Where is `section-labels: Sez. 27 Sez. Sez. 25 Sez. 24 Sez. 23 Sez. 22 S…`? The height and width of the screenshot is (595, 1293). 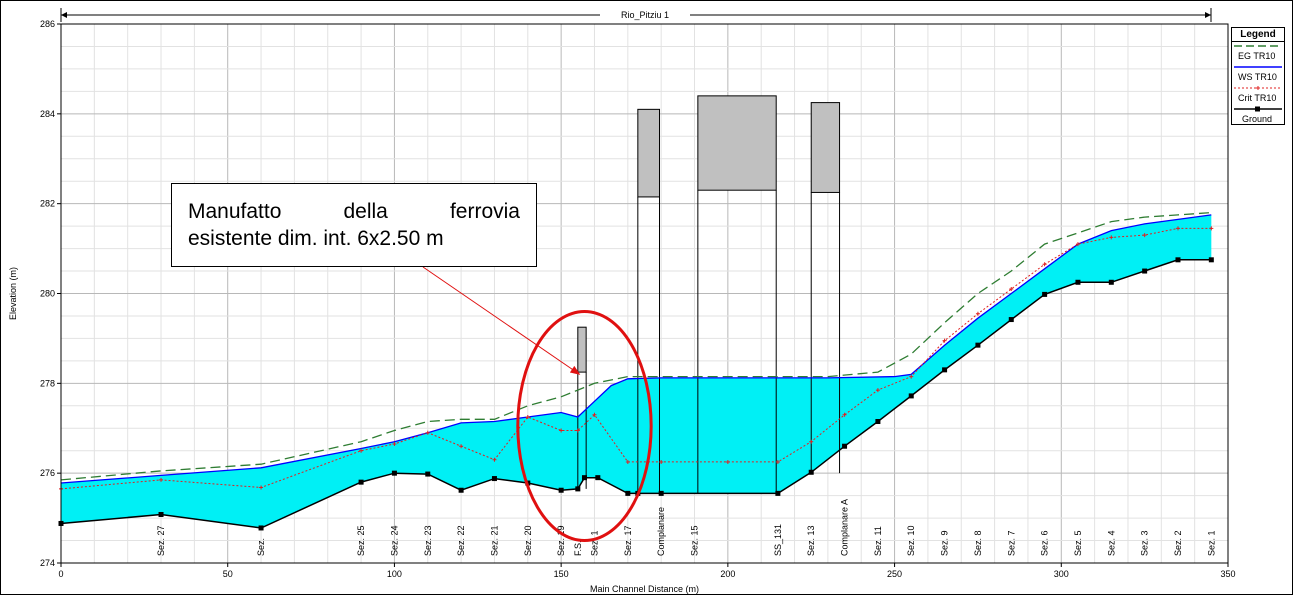
section-labels: Sez. 27 Sez. Sez. 25 Sez. 24 Sez. 23 Sez. 22 S… is located at coordinates (686, 527).